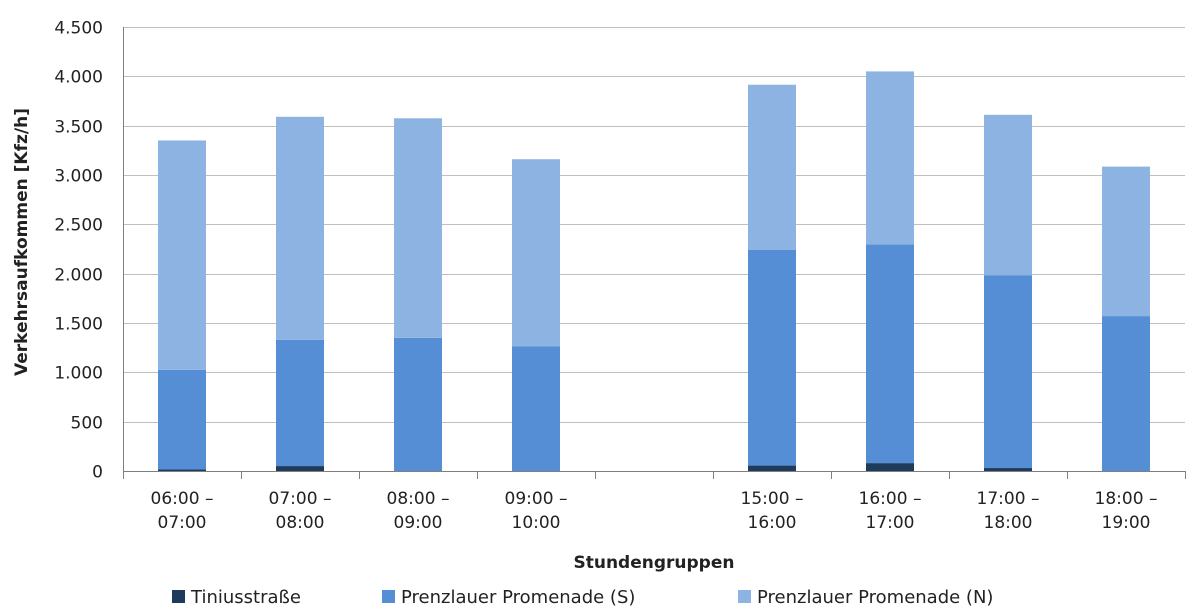 This screenshot has width=1192, height=612. What do you see at coordinates (97, 473) in the screenshot?
I see `y-tick-label: 0` at bounding box center [97, 473].